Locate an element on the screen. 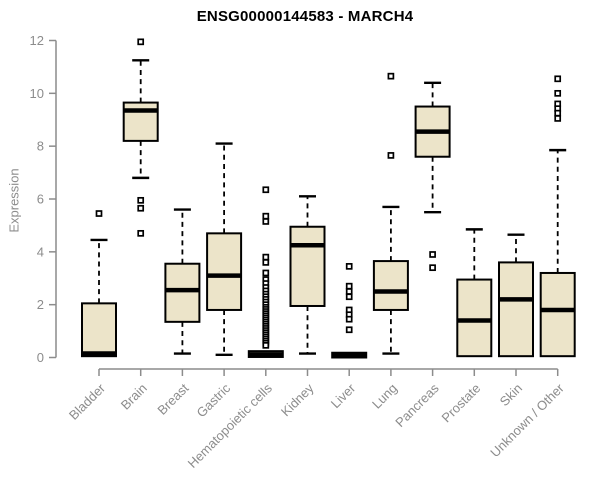 The height and width of the screenshot is (500, 600). y-tick-label-6: 6 is located at coordinates (40, 199).